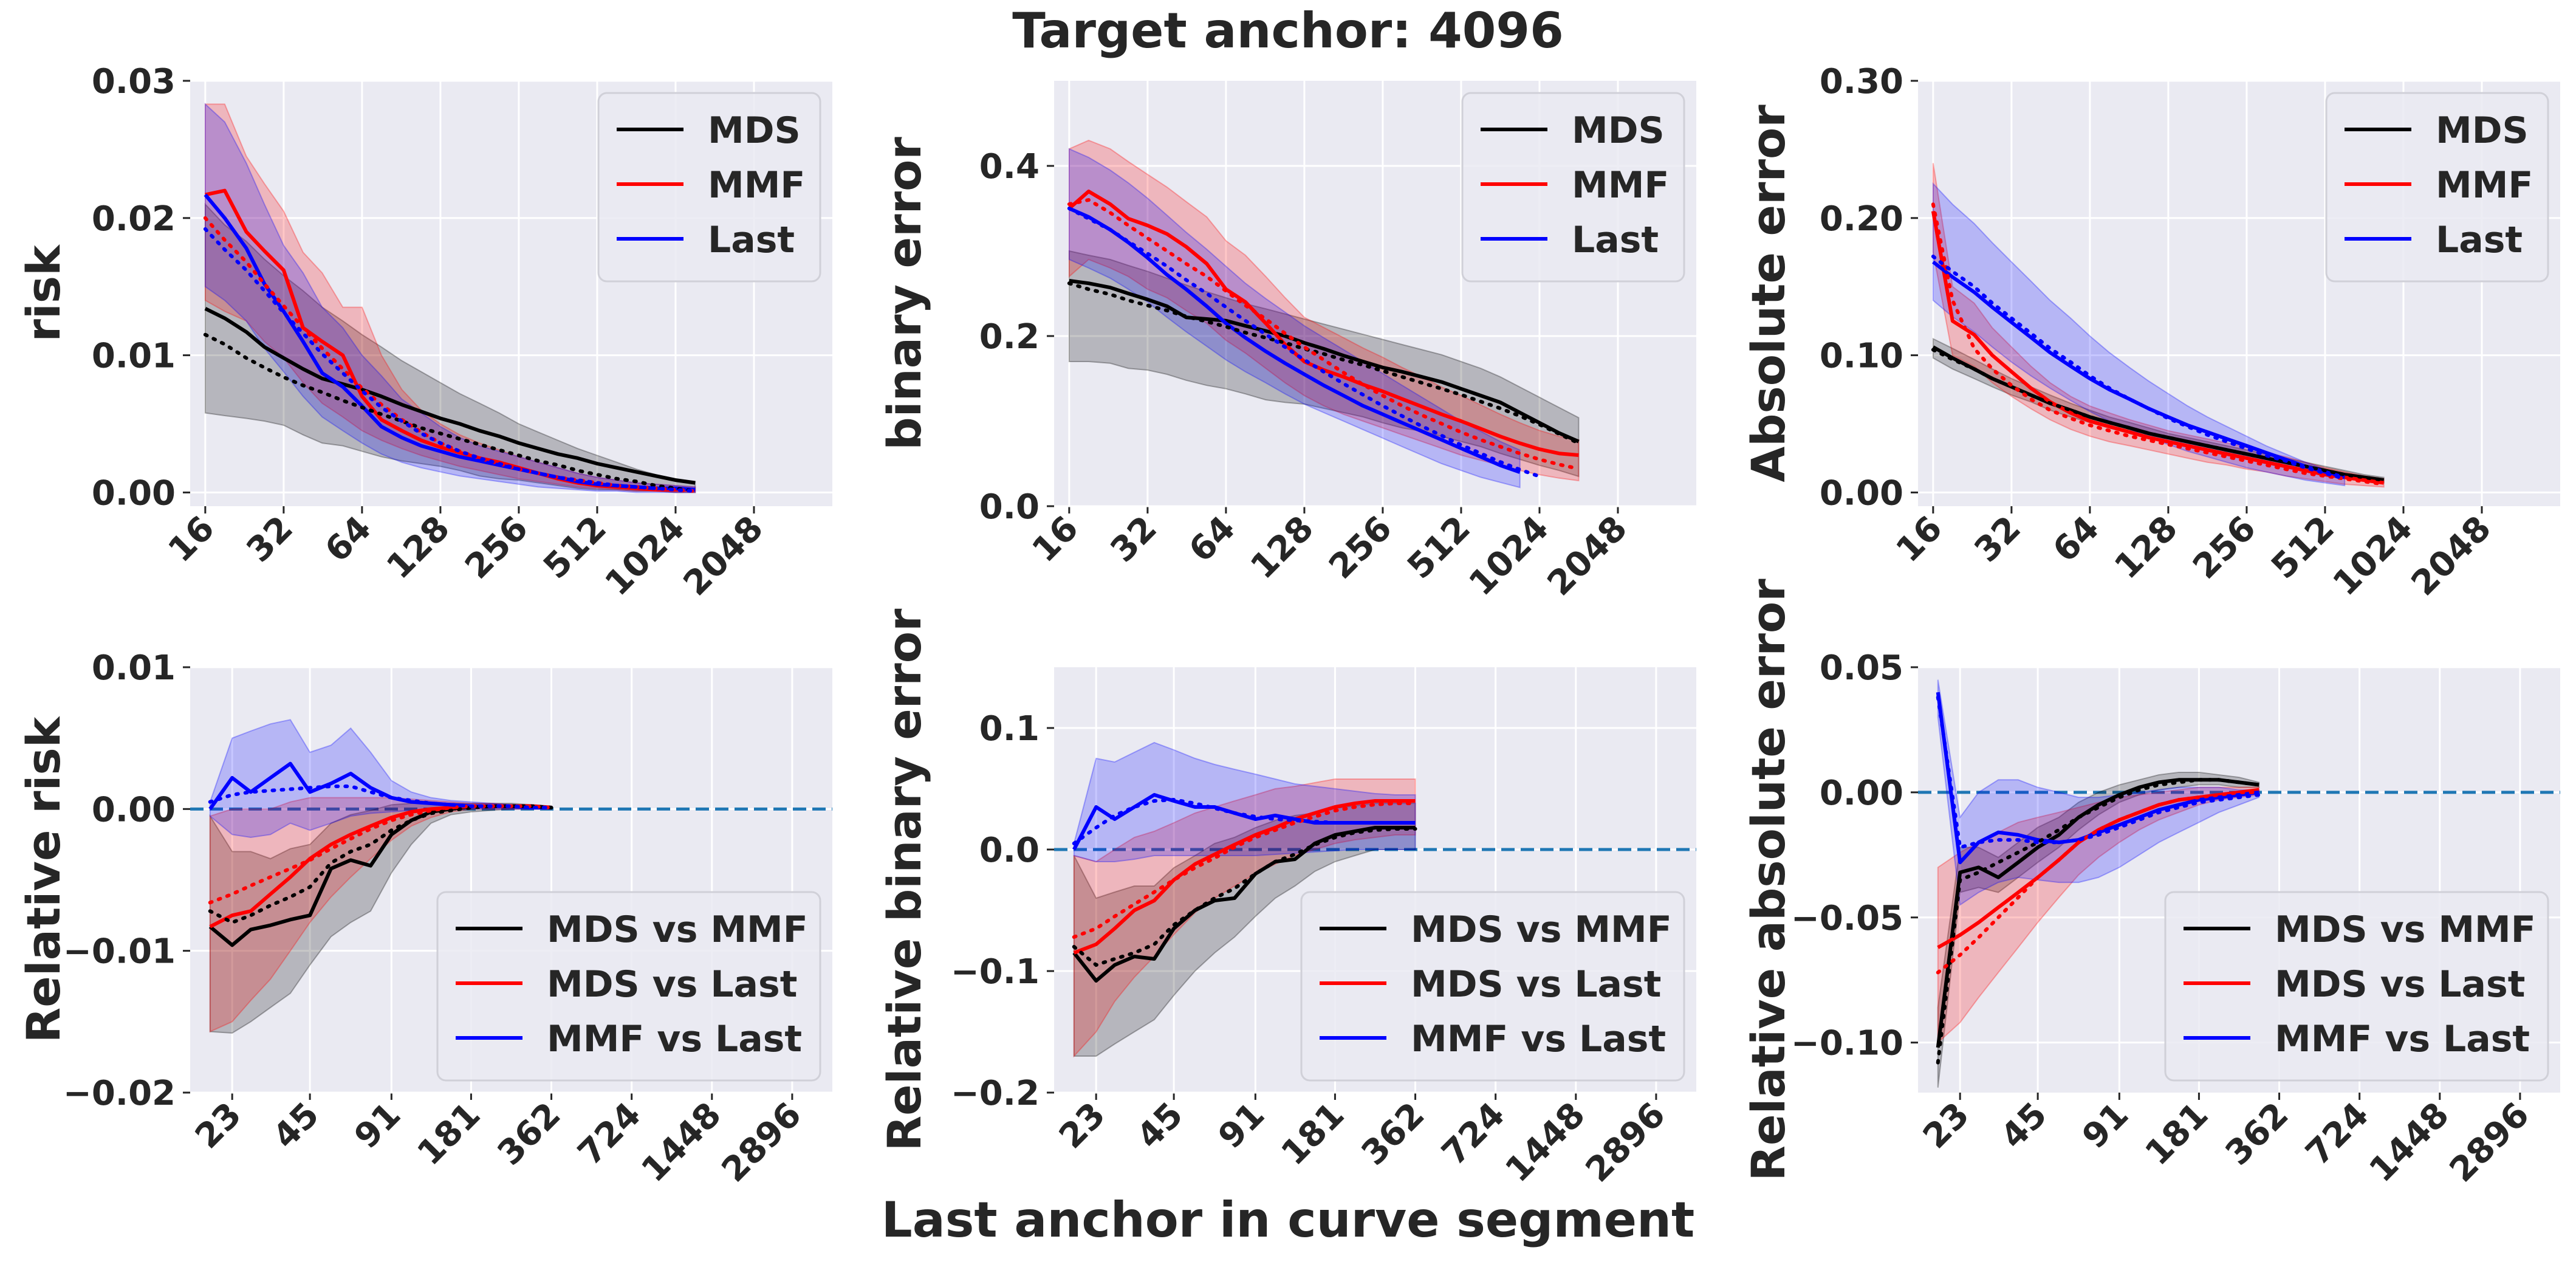  Describe the element at coordinates (1946, 1125) in the screenshot. I see `x-tick-label: 23` at that location.